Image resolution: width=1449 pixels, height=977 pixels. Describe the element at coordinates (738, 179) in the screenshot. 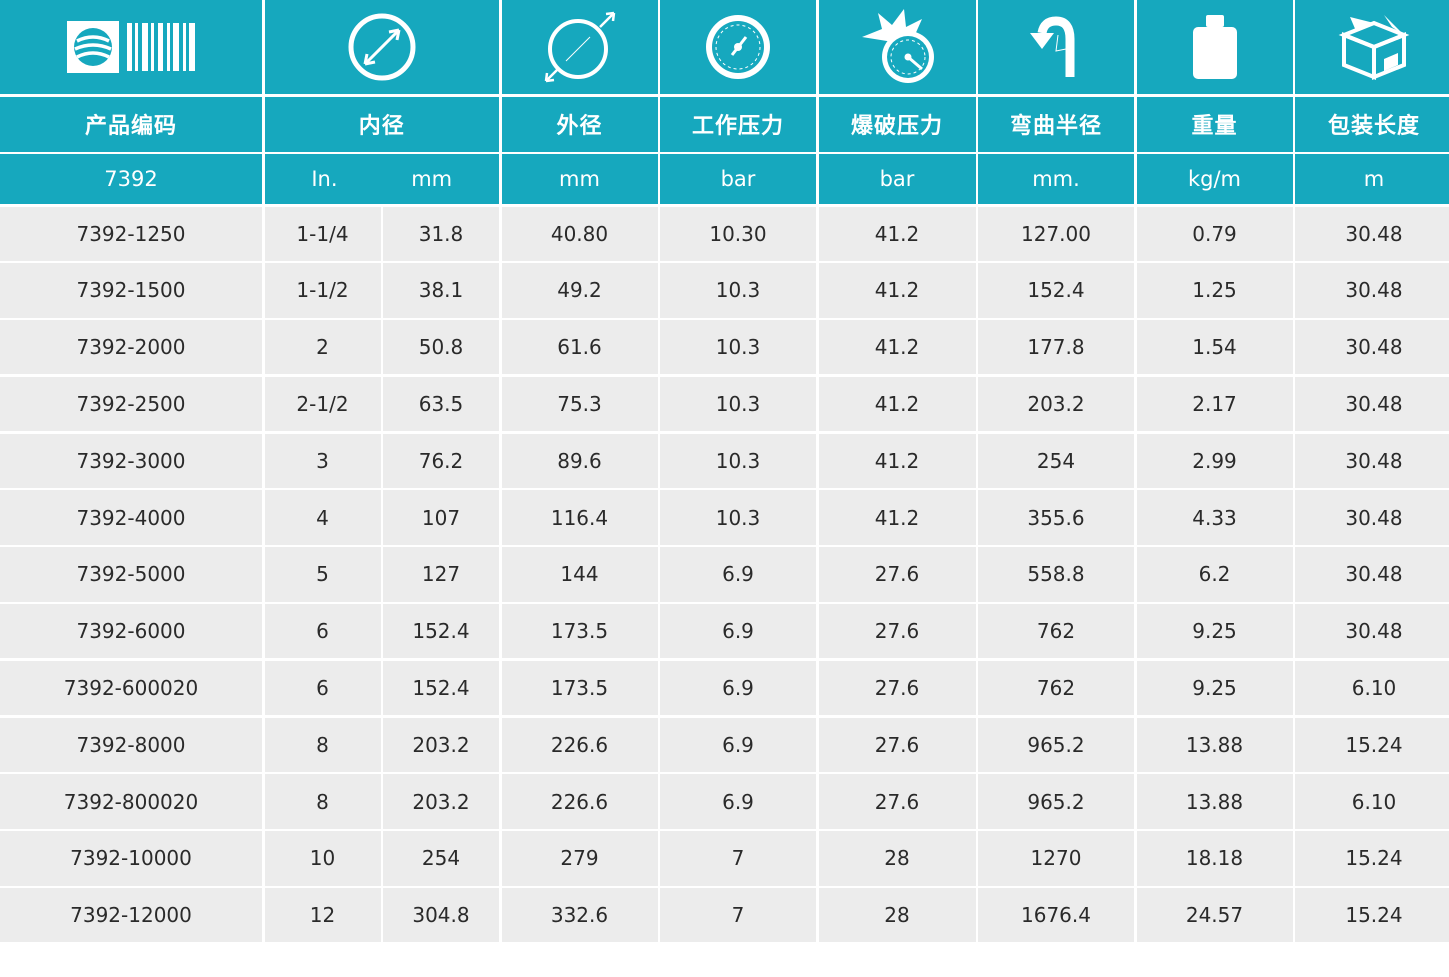

I see `unit-working-pressure: bar` at that location.